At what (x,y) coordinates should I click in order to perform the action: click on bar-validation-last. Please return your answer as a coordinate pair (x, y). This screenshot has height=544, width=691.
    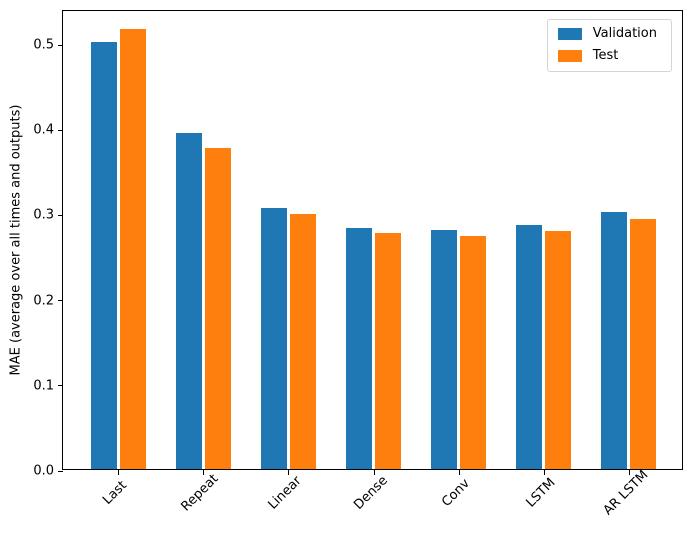
    Looking at the image, I should click on (104, 255).